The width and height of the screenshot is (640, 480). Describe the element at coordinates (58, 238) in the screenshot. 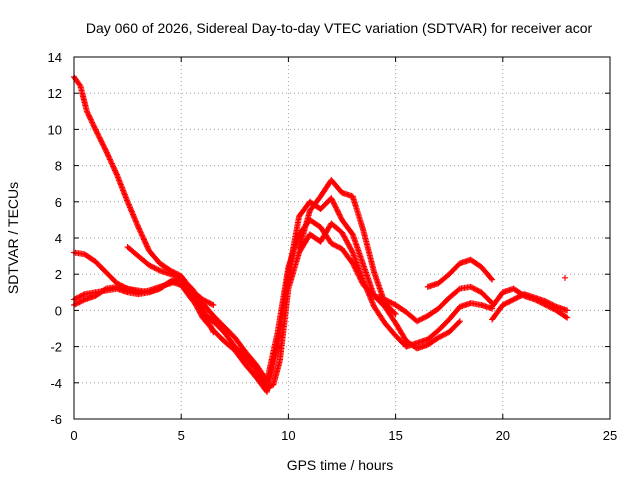

I see `y-tick-label: 4` at that location.